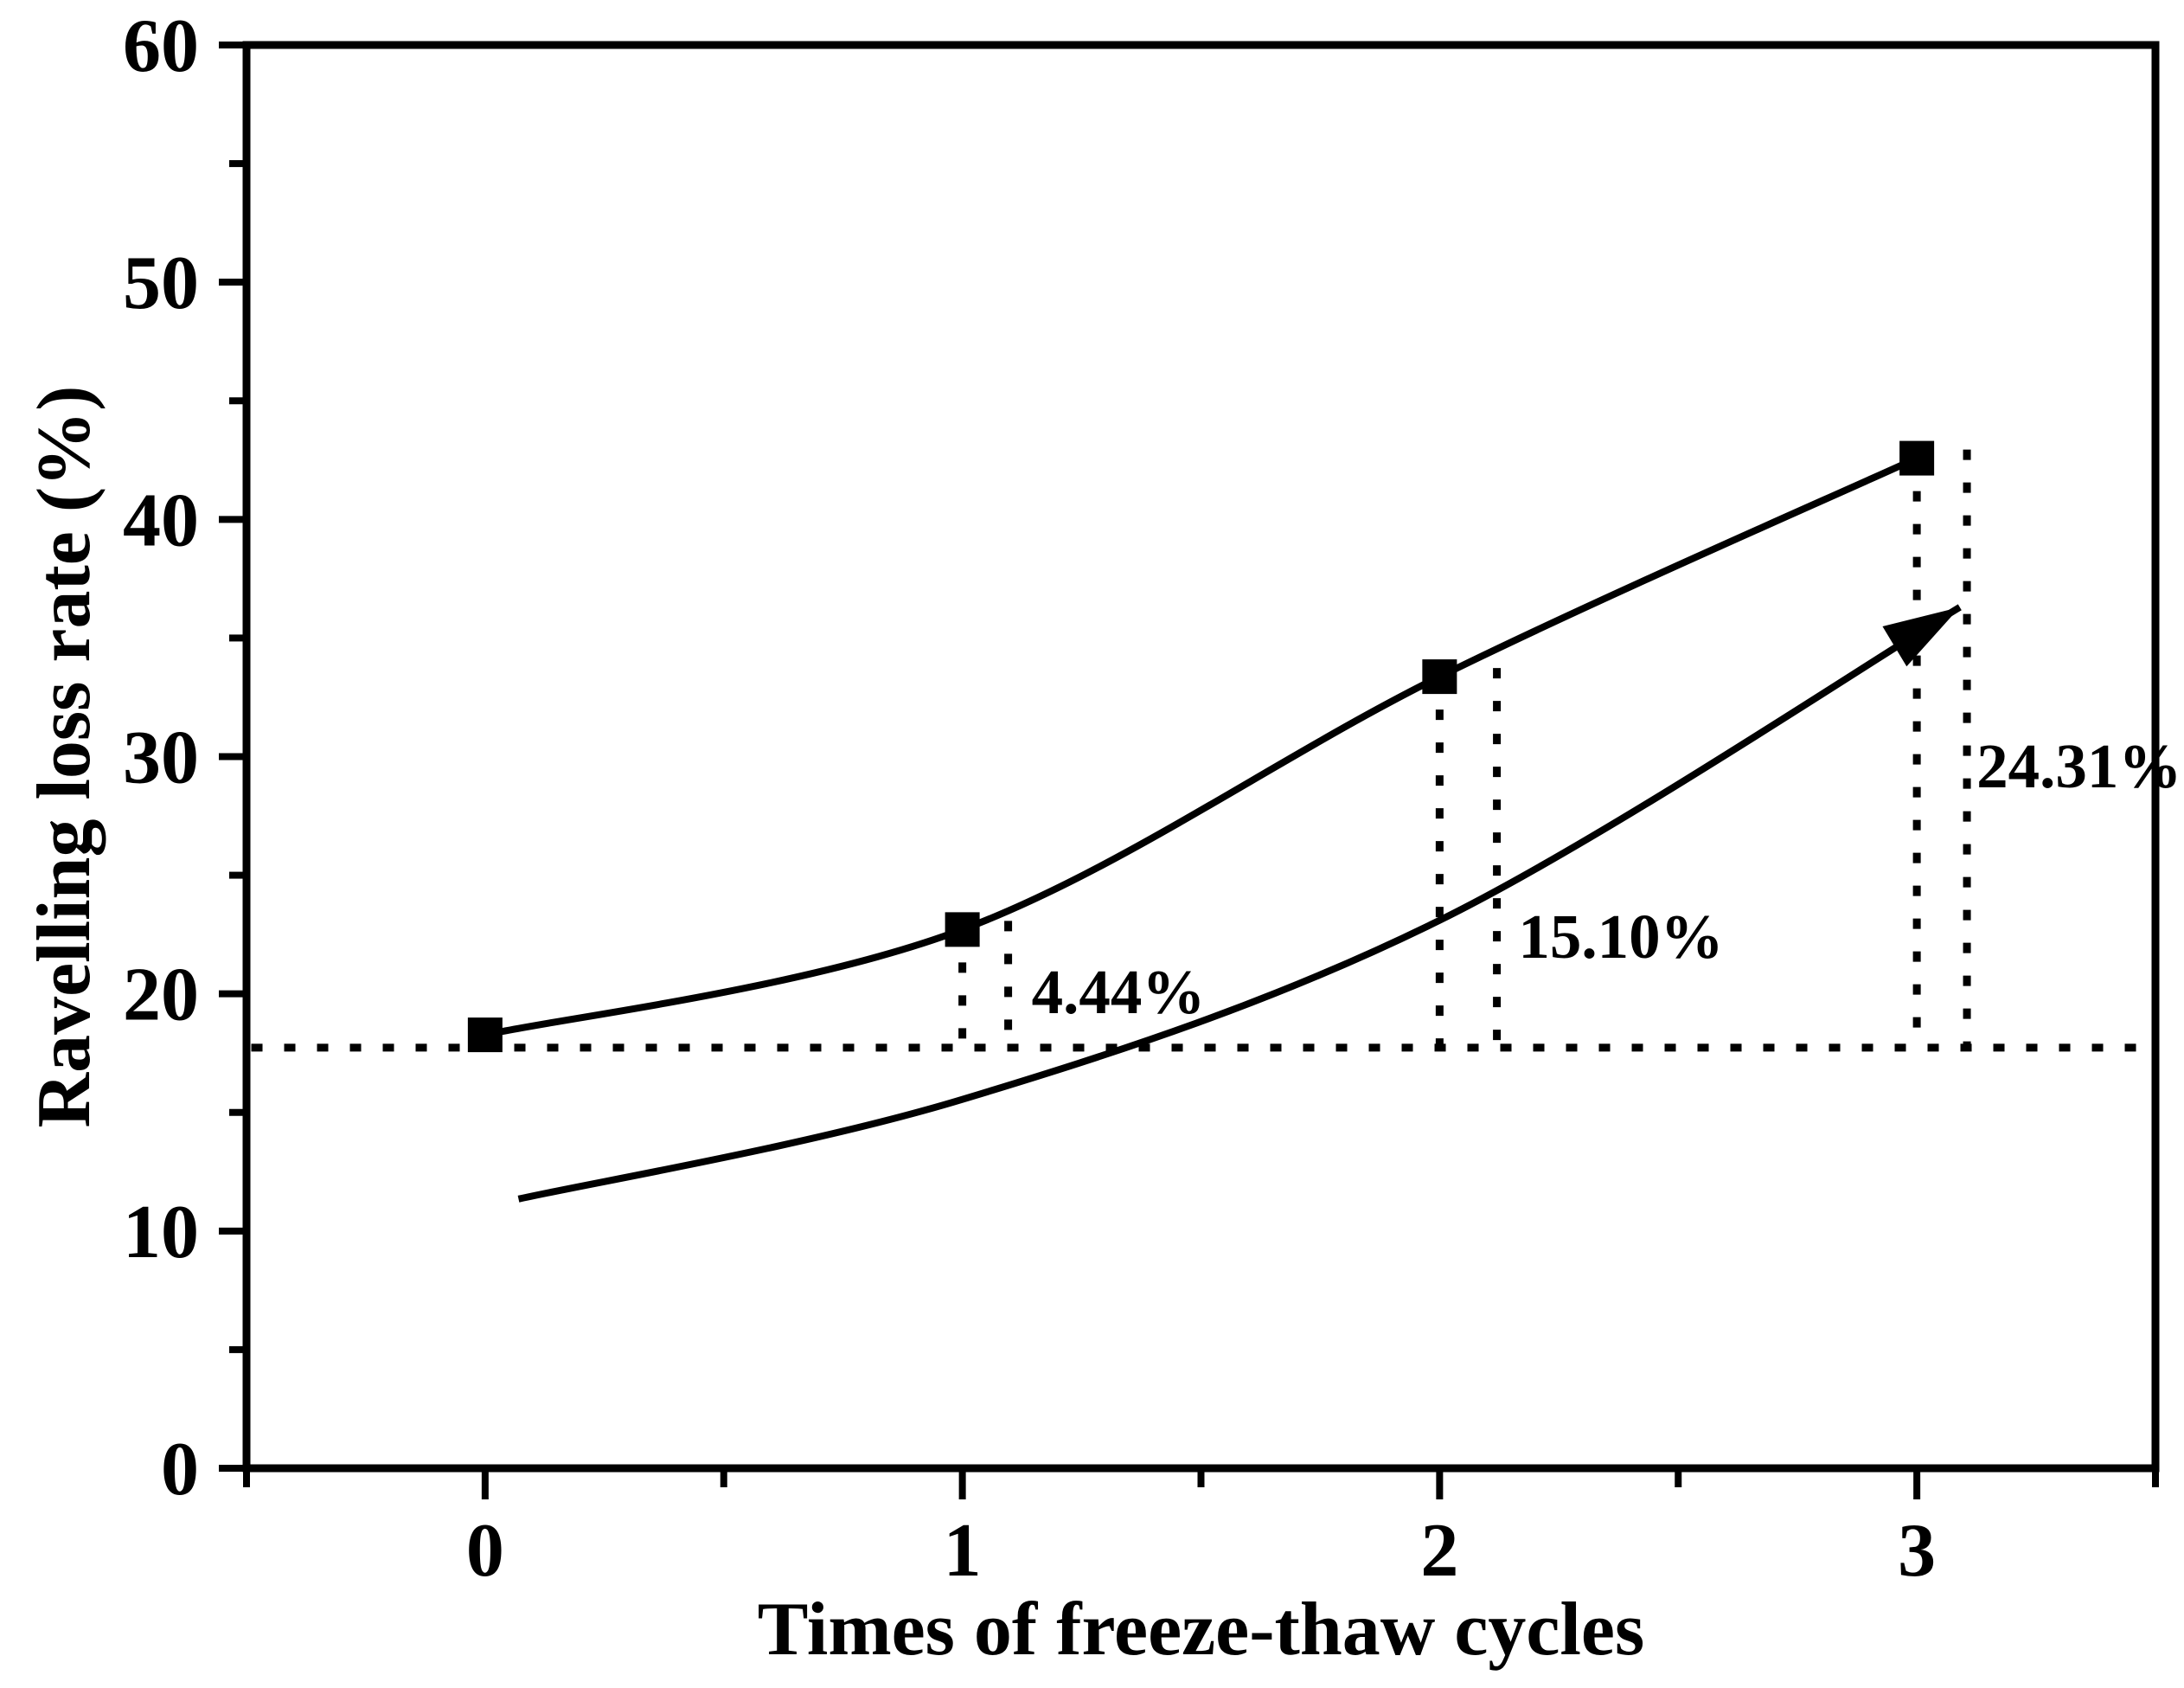  I want to click on y-tick-label-2: 20, so click(161, 995).